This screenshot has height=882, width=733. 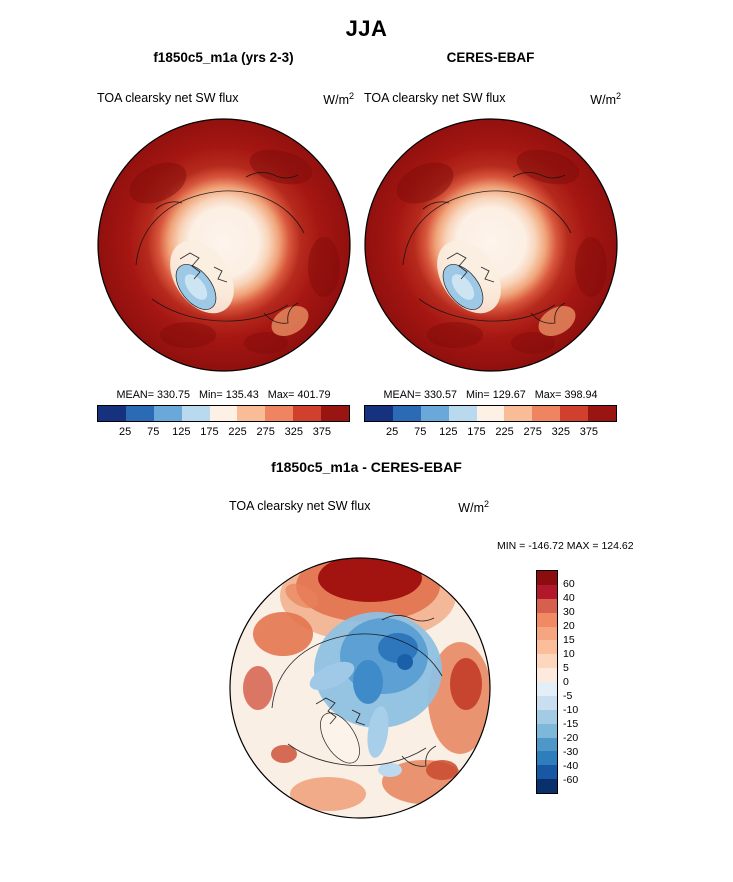 What do you see at coordinates (569, 654) in the screenshot?
I see `colorbar-tick-label: 10` at bounding box center [569, 654].